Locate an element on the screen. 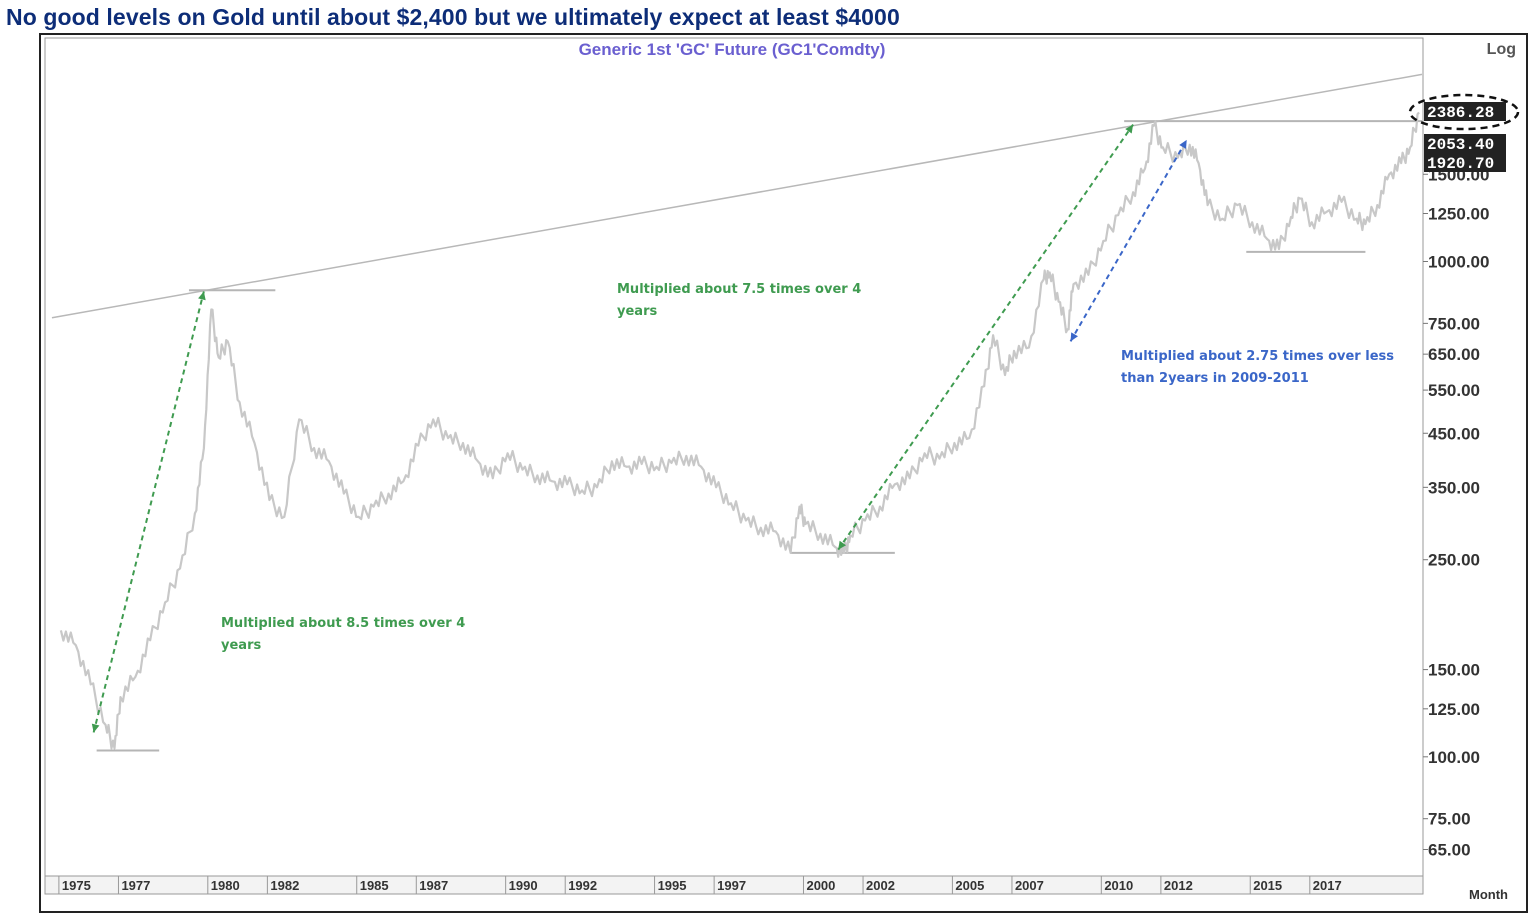 The width and height of the screenshot is (1536, 921). price-box-label-1: 2053.40 is located at coordinates (1460, 145).